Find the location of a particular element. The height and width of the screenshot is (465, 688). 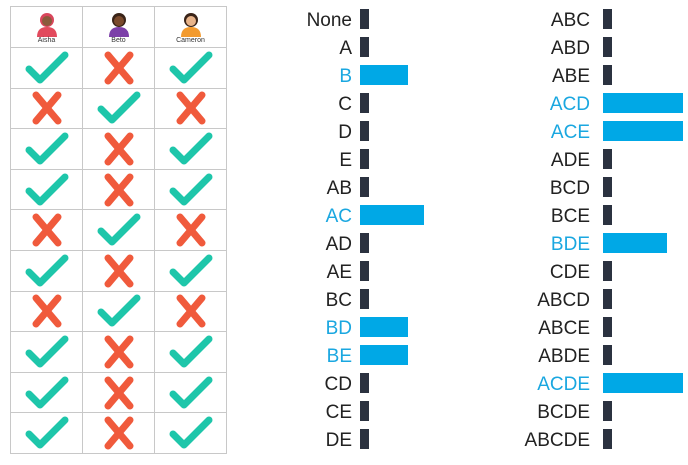

category-label: BE is located at coordinates (339, 356).